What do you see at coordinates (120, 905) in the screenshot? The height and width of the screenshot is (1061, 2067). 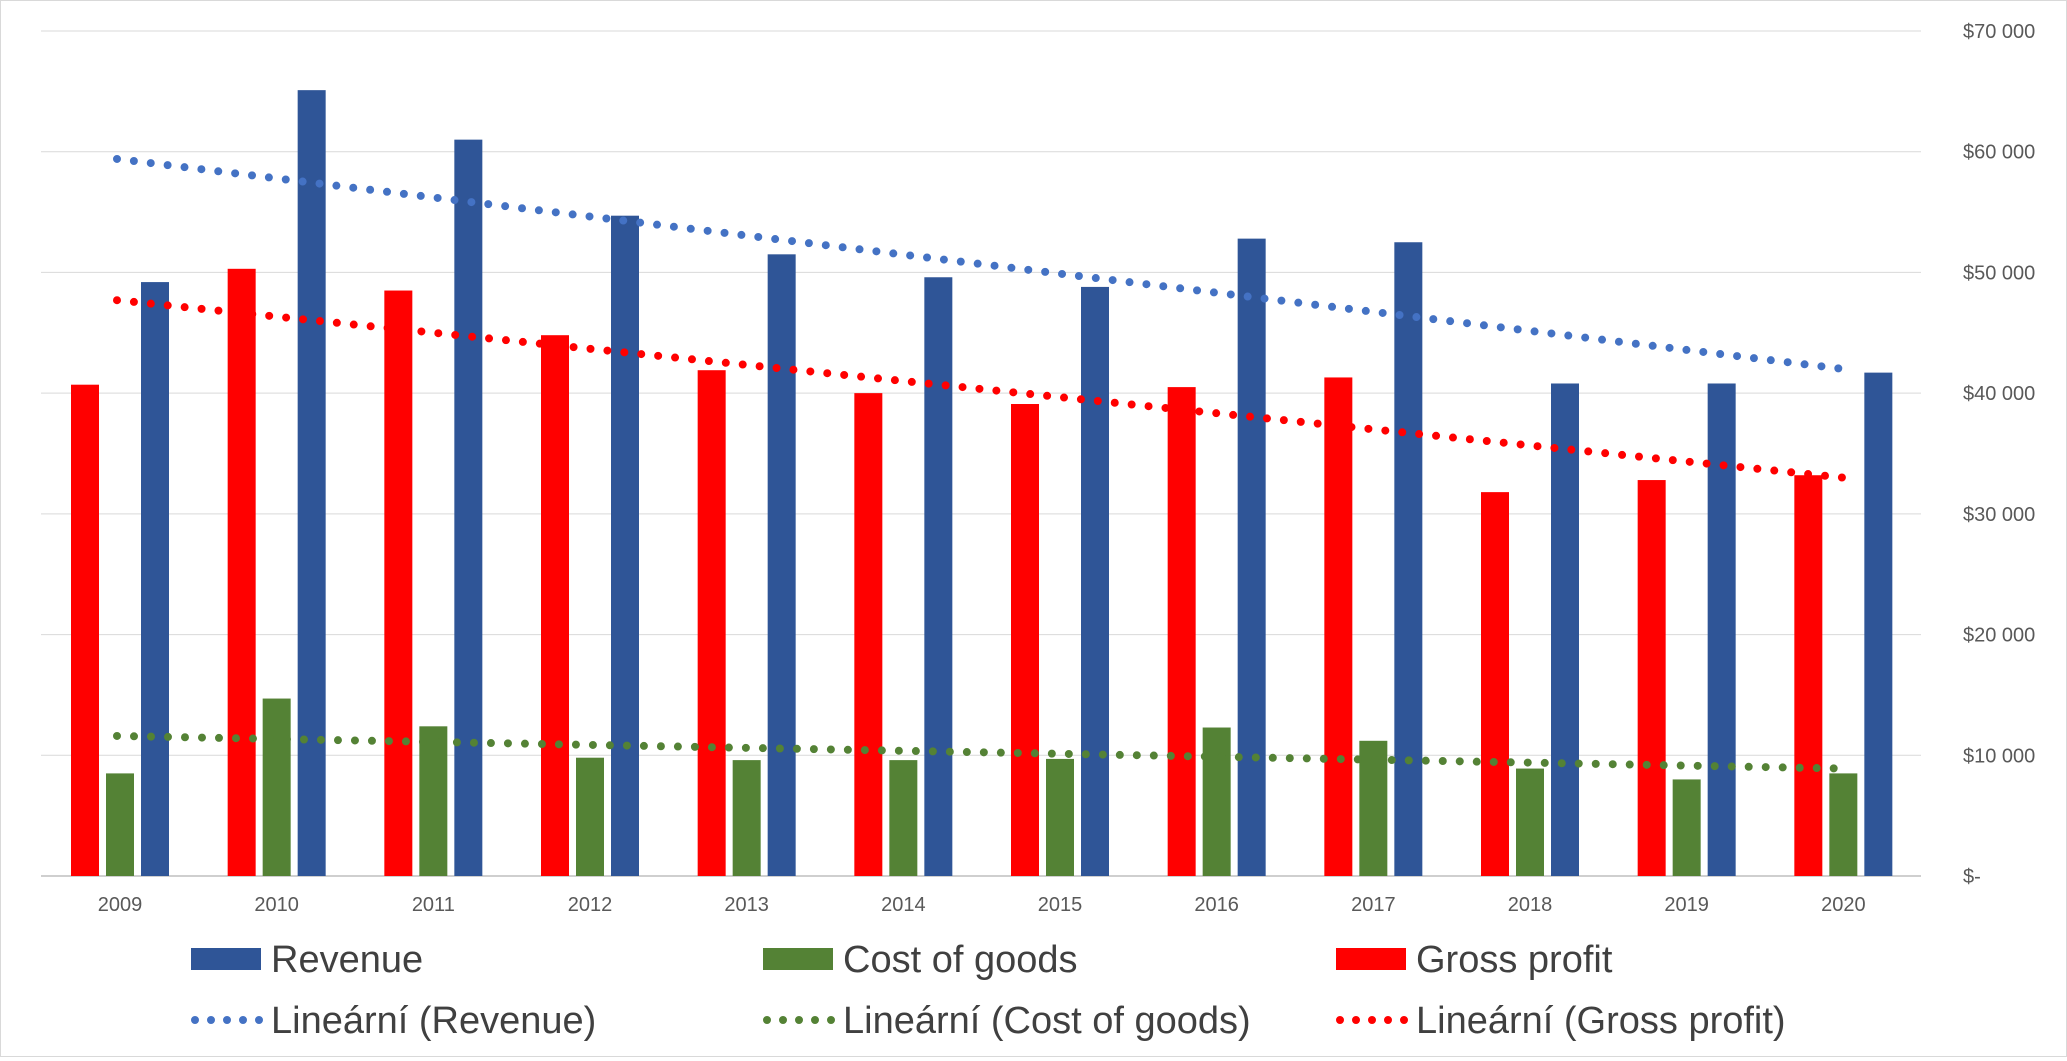 I see `x-tick-label: 2009` at bounding box center [120, 905].